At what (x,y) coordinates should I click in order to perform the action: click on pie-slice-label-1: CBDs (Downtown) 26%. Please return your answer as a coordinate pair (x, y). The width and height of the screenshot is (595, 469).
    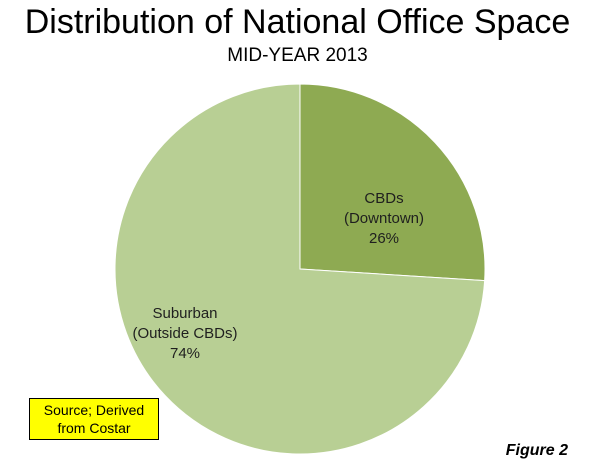
    Looking at the image, I should click on (384, 218).